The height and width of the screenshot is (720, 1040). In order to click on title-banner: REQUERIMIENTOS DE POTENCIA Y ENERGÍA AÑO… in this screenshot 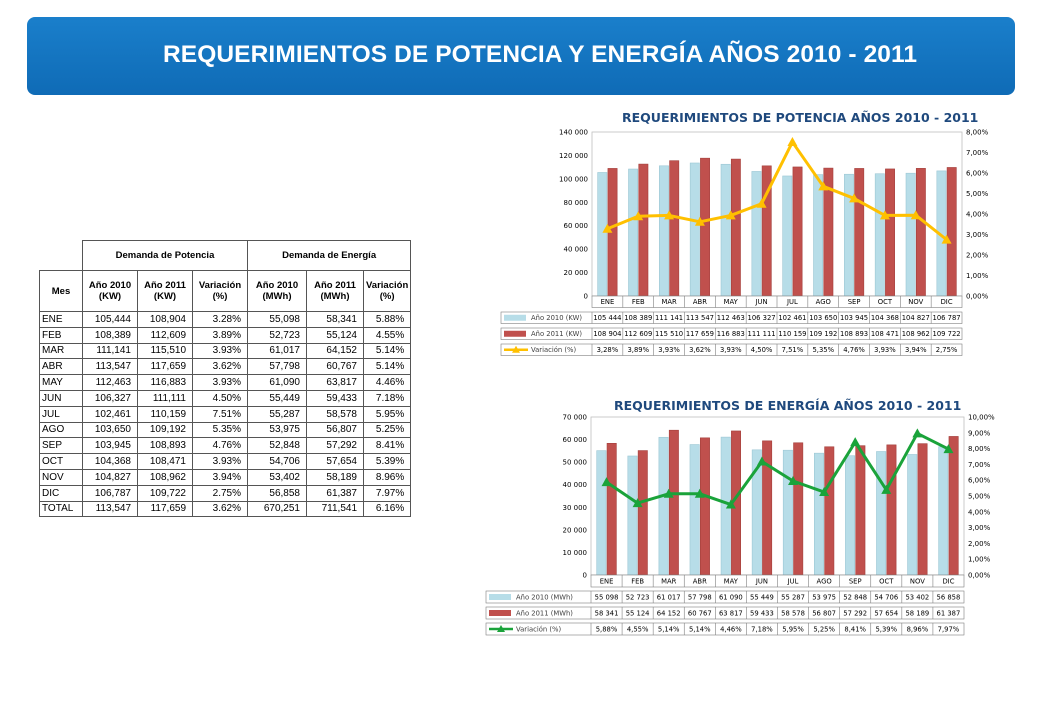, I will do `click(521, 56)`.